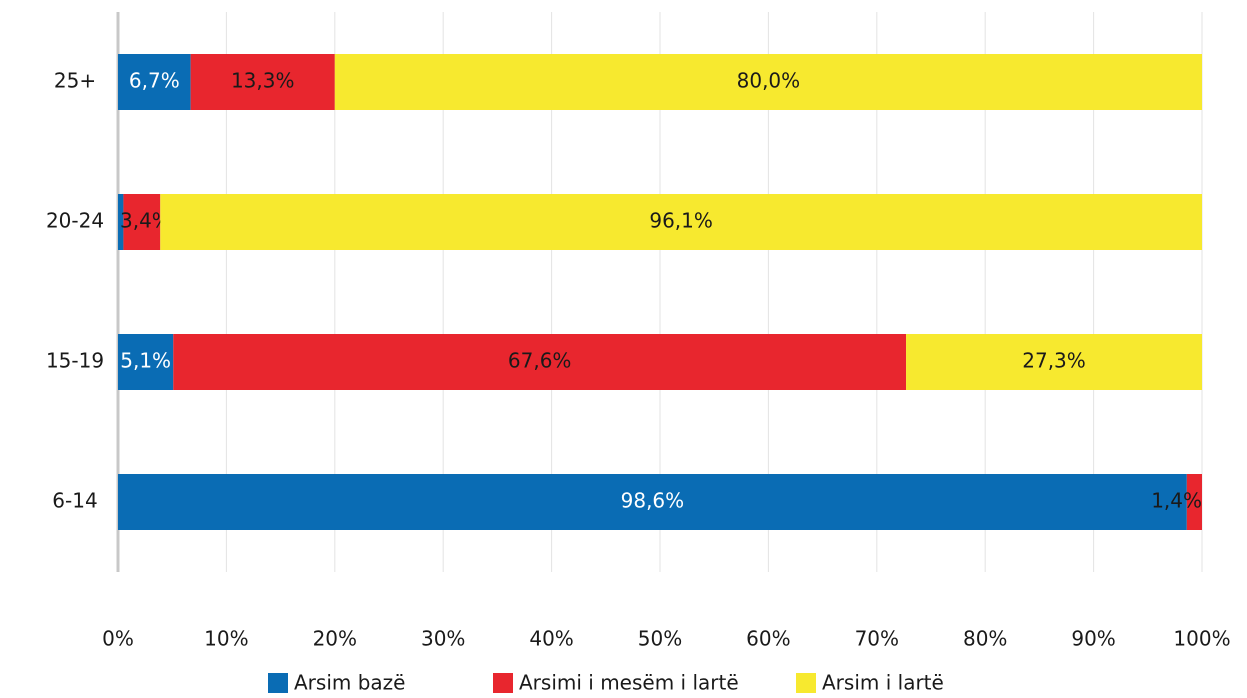  I want to click on x-tick-label: 60%, so click(768, 639).